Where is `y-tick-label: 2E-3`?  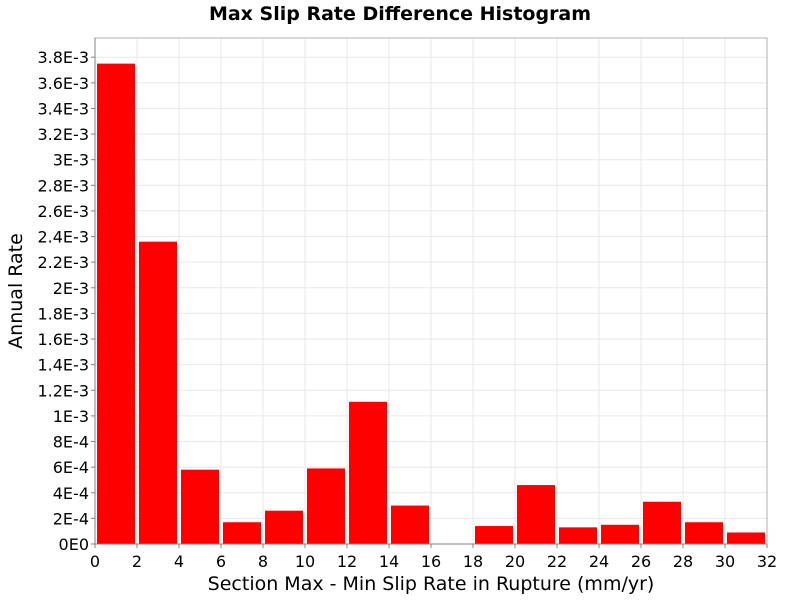 y-tick-label: 2E-3 is located at coordinates (71, 288).